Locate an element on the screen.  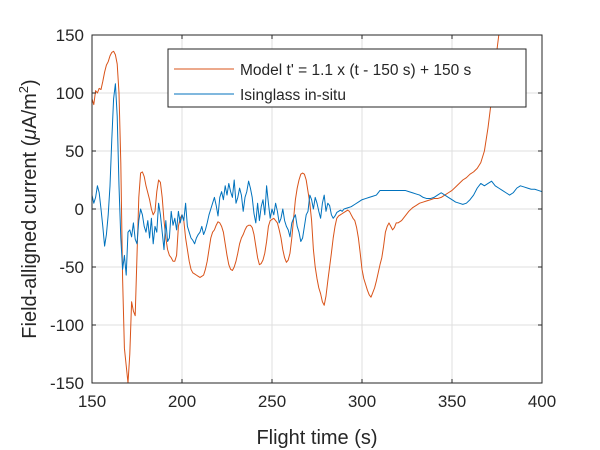
legend-label-model: Model t' = 1.1 x (t - 150 s) + 150 s is located at coordinates (356, 70).